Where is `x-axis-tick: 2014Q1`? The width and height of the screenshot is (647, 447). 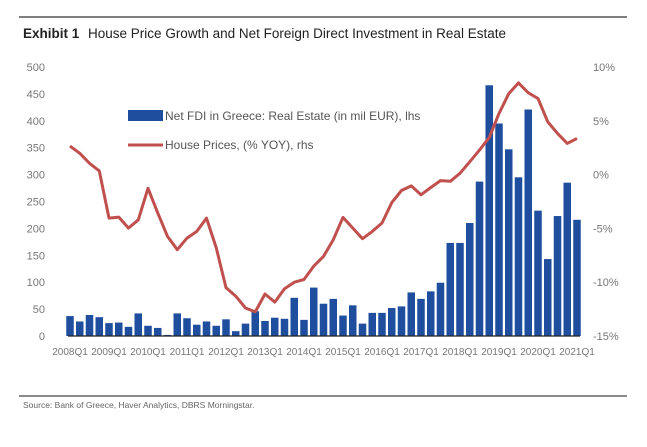
x-axis-tick: 2014Q1 is located at coordinates (304, 352).